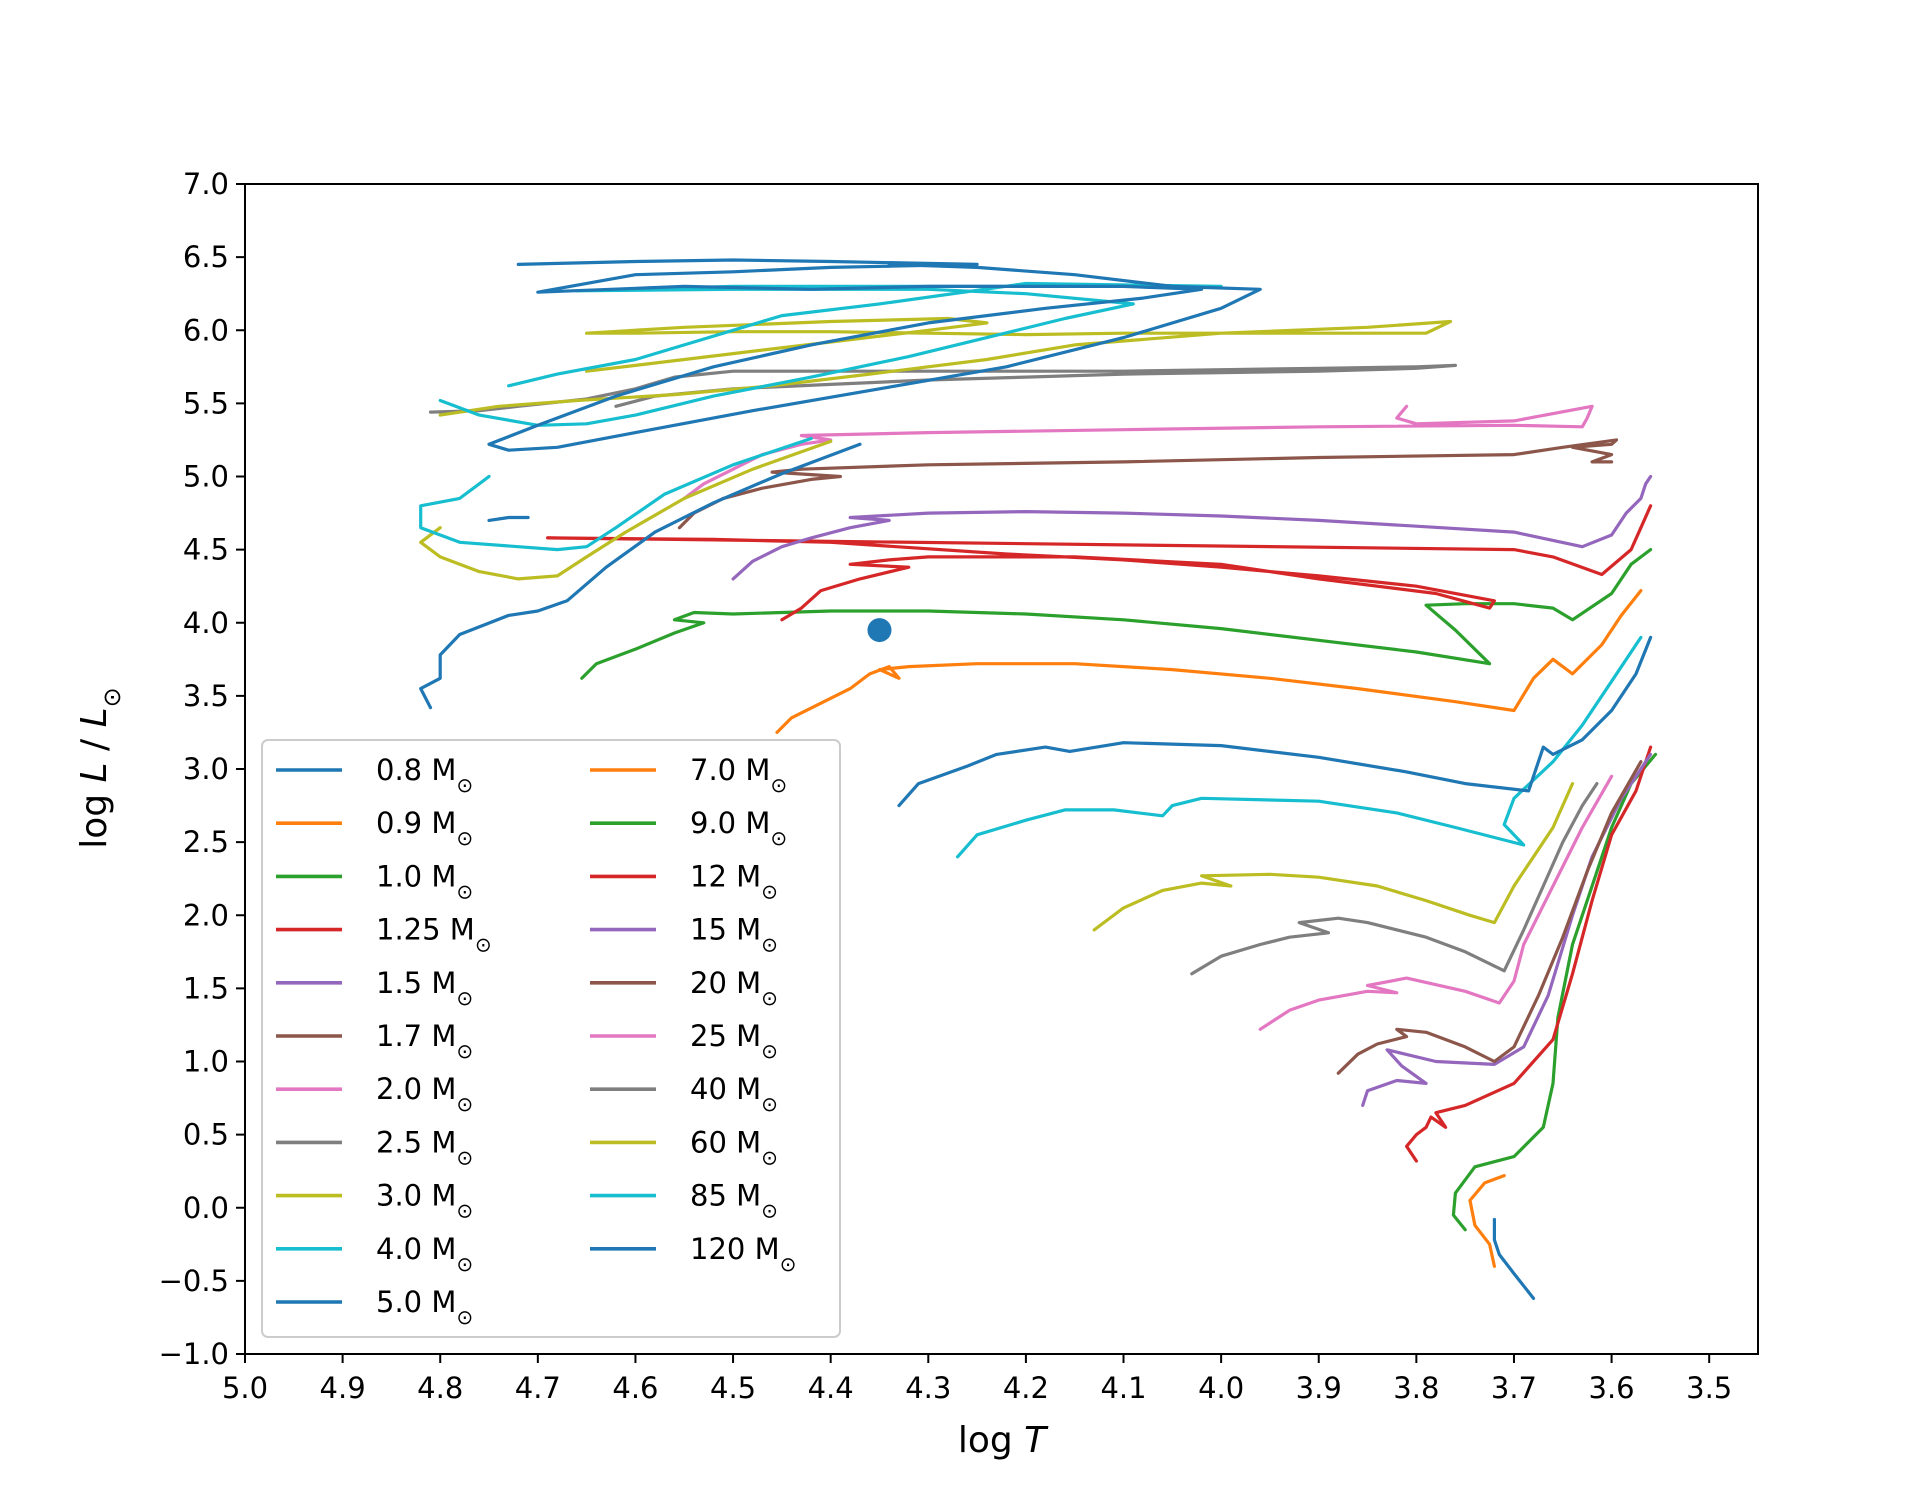  I want to click on current-star-marker, so click(879, 630).